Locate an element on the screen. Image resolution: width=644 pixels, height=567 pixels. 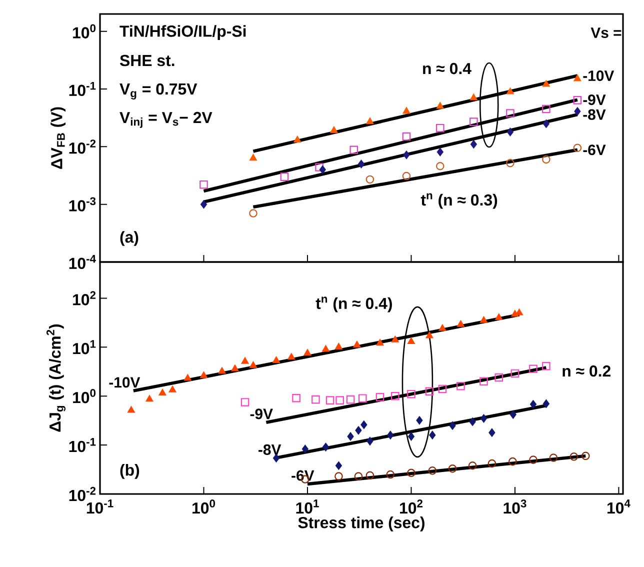
annotation: t$^{n}$ (n ≈ 0.3) is located at coordinates (459, 201).